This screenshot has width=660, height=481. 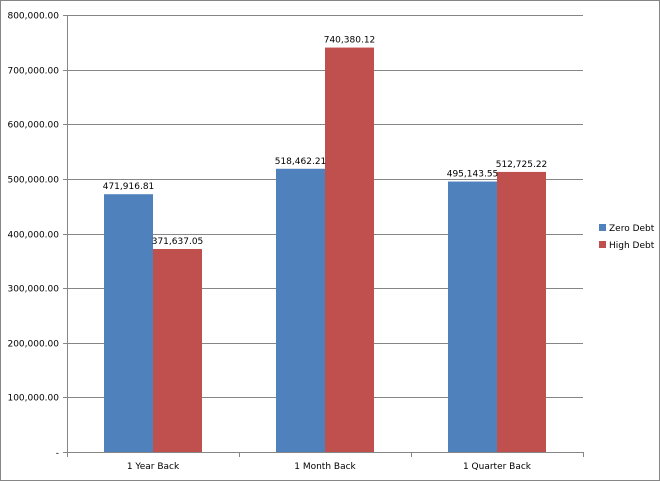 What do you see at coordinates (602, 227) in the screenshot?
I see `legend-swatch-zero-debt` at bounding box center [602, 227].